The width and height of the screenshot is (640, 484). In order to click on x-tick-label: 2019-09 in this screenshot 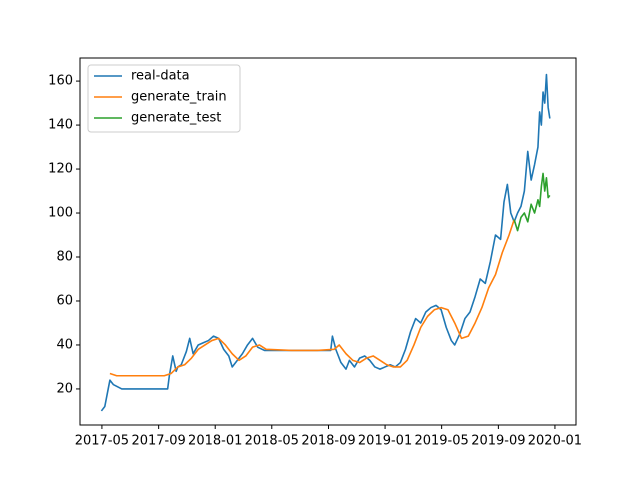, I will do `click(498, 441)`.